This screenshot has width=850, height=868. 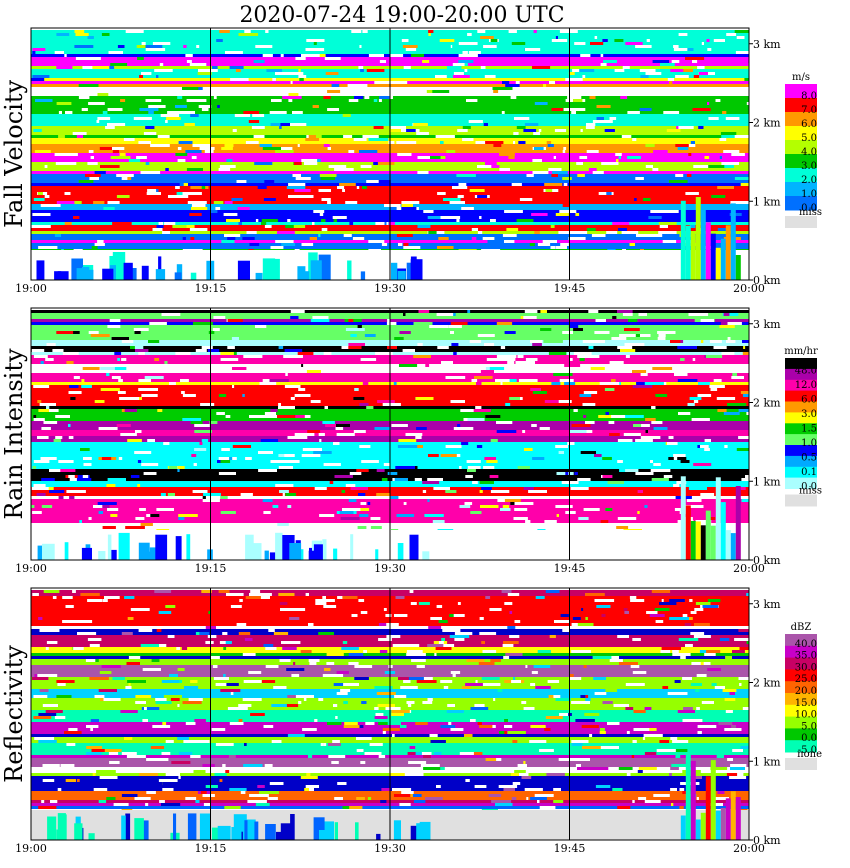 I want to click on colorbar-label: 1.0, so click(x=809, y=443).